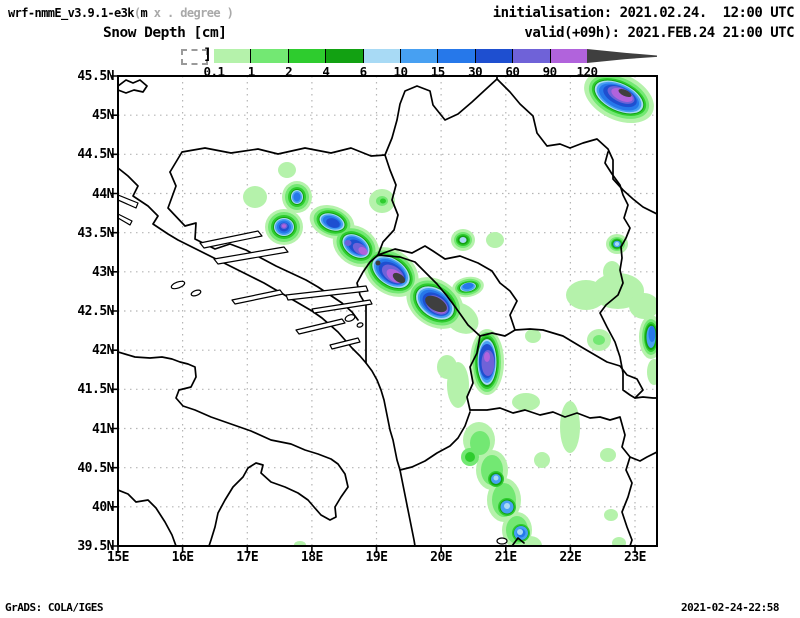 The width and height of the screenshot is (800, 618). Describe the element at coordinates (659, 33) in the screenshot. I see `valid-time: valid(+09h): 2021.FEB.24 21:00 UTC` at that location.